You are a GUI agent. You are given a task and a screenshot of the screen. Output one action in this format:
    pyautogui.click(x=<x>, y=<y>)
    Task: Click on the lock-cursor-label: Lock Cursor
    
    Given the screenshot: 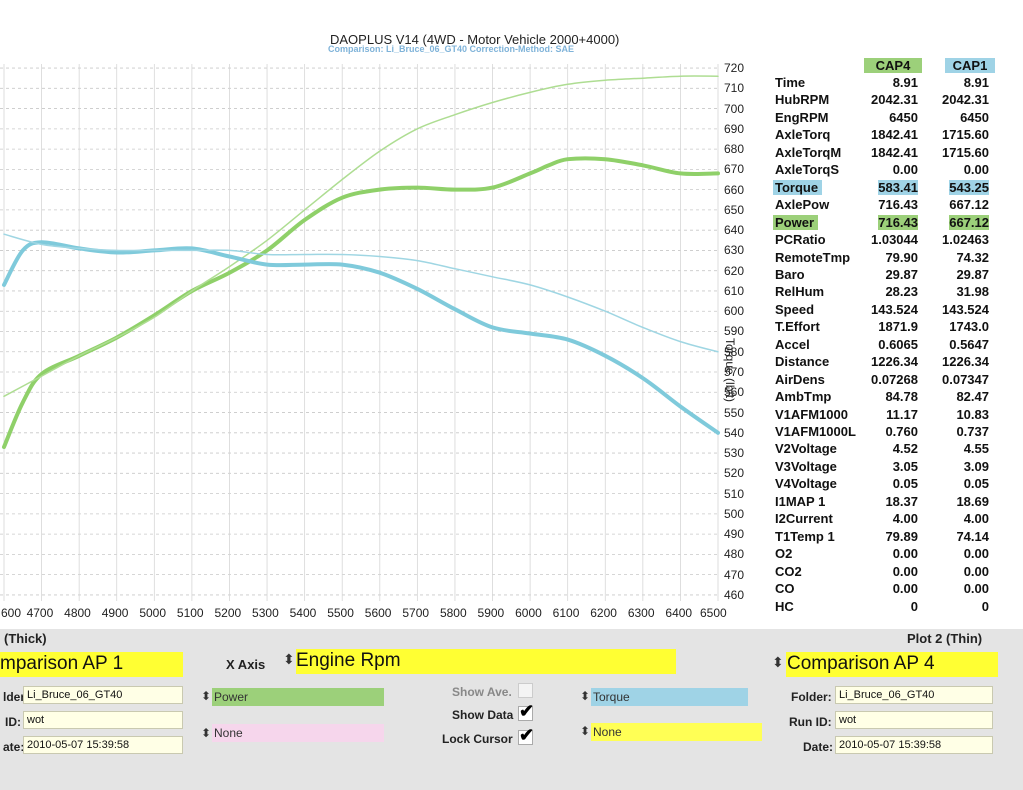 What is the action you would take?
    pyautogui.click(x=477, y=739)
    